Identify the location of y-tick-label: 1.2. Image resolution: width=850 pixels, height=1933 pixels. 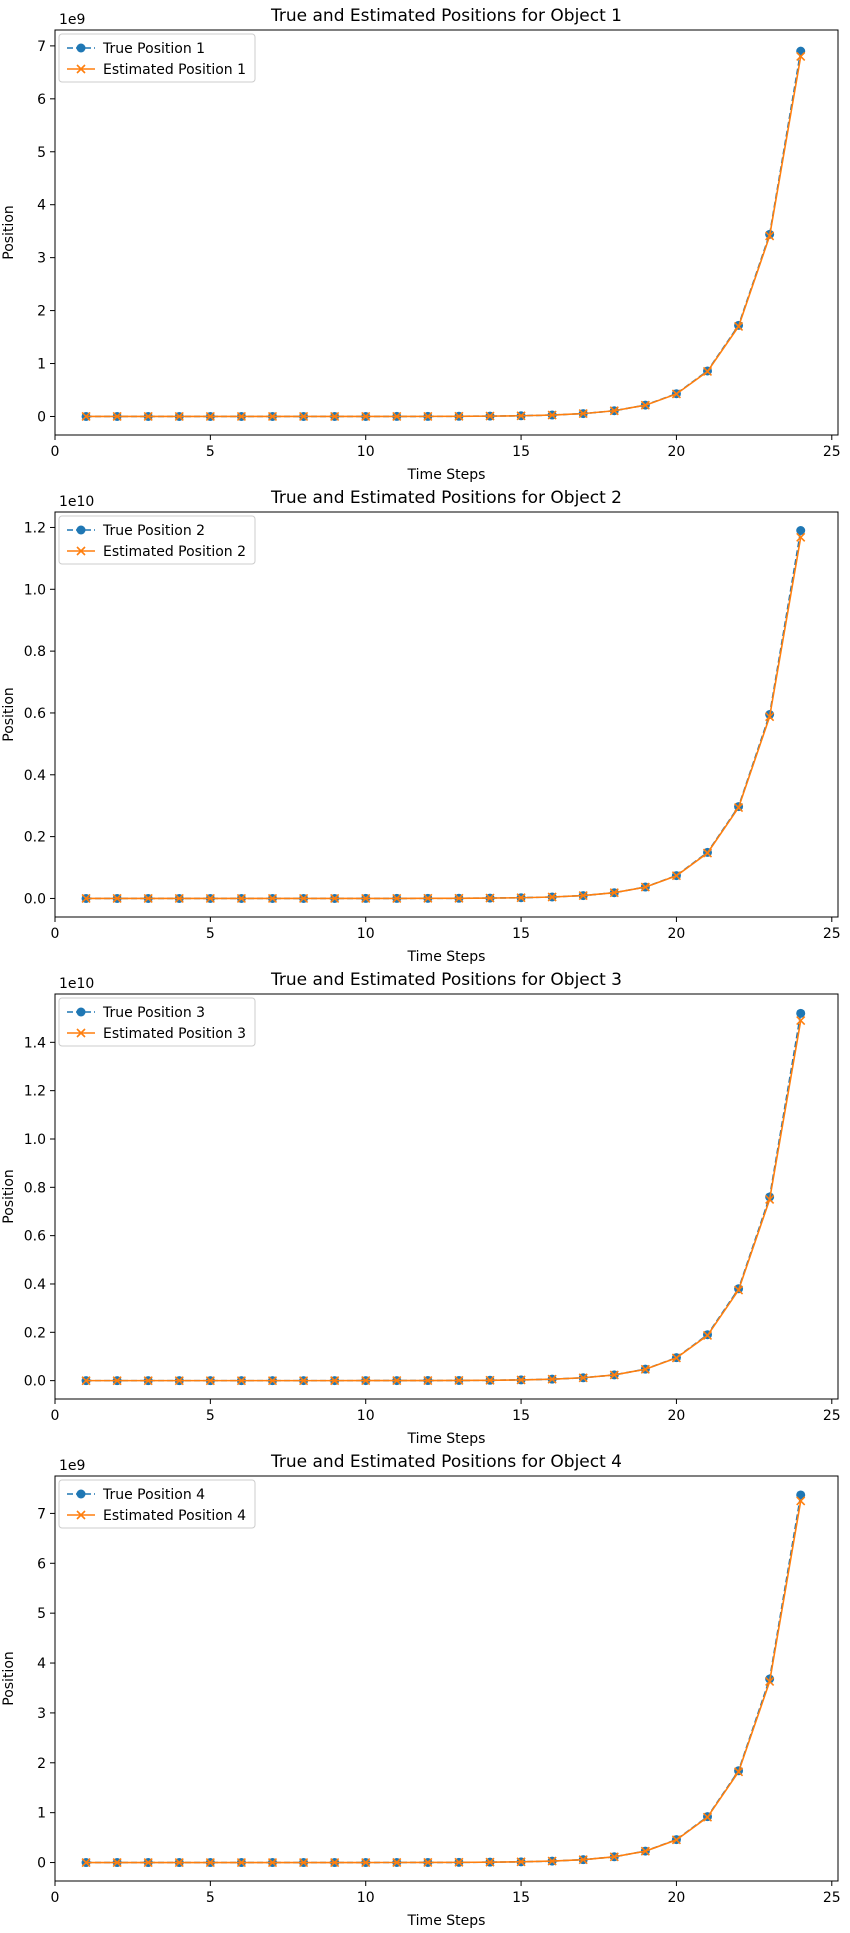
(35, 1092).